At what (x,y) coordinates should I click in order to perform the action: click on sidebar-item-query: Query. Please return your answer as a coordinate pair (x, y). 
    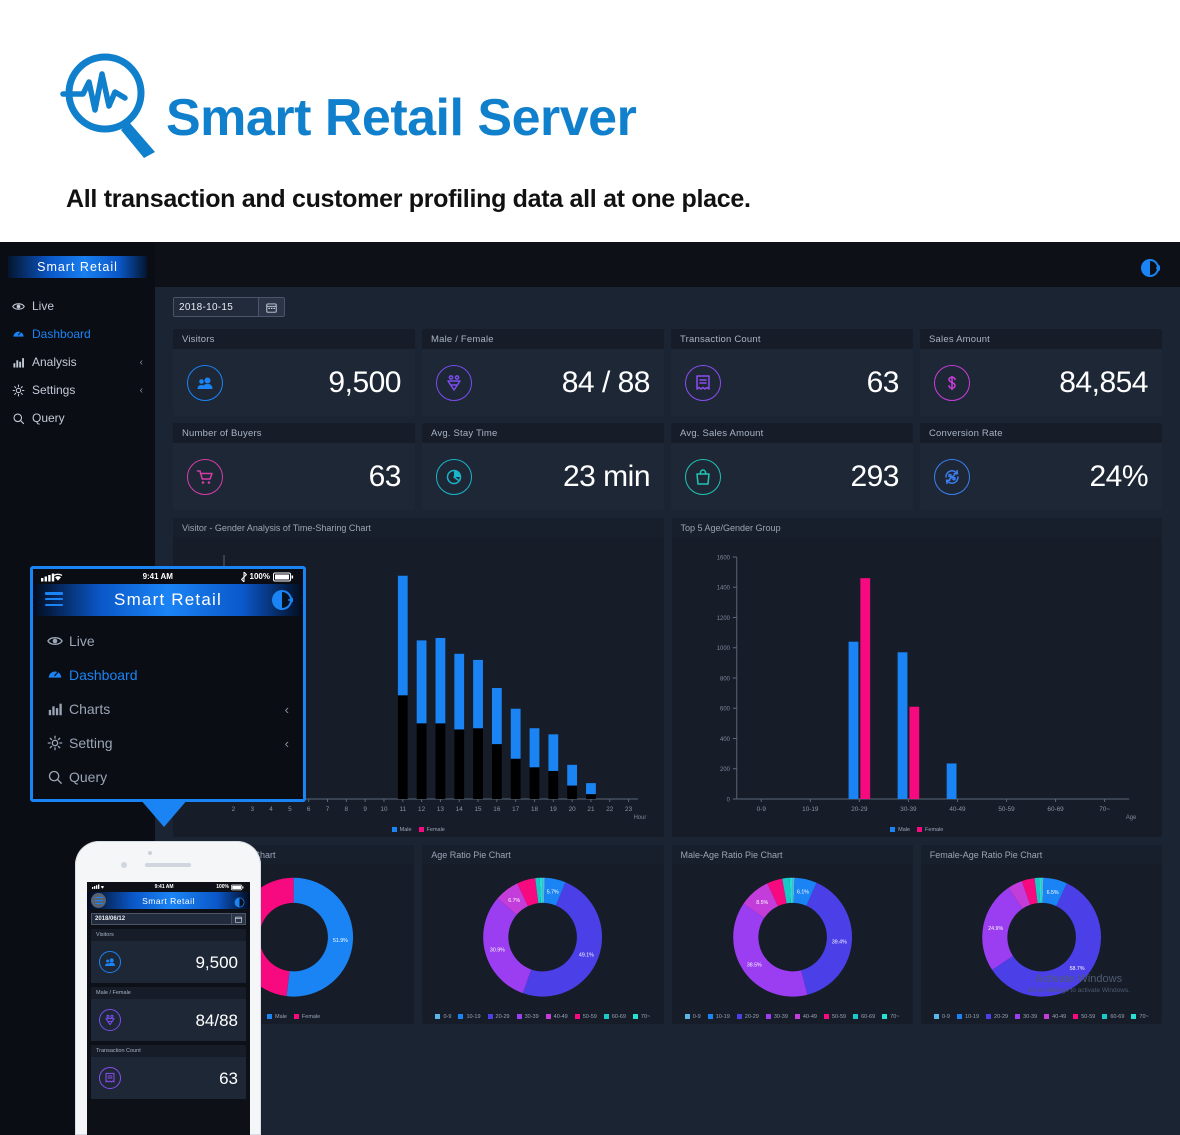
    Looking at the image, I should click on (77, 418).